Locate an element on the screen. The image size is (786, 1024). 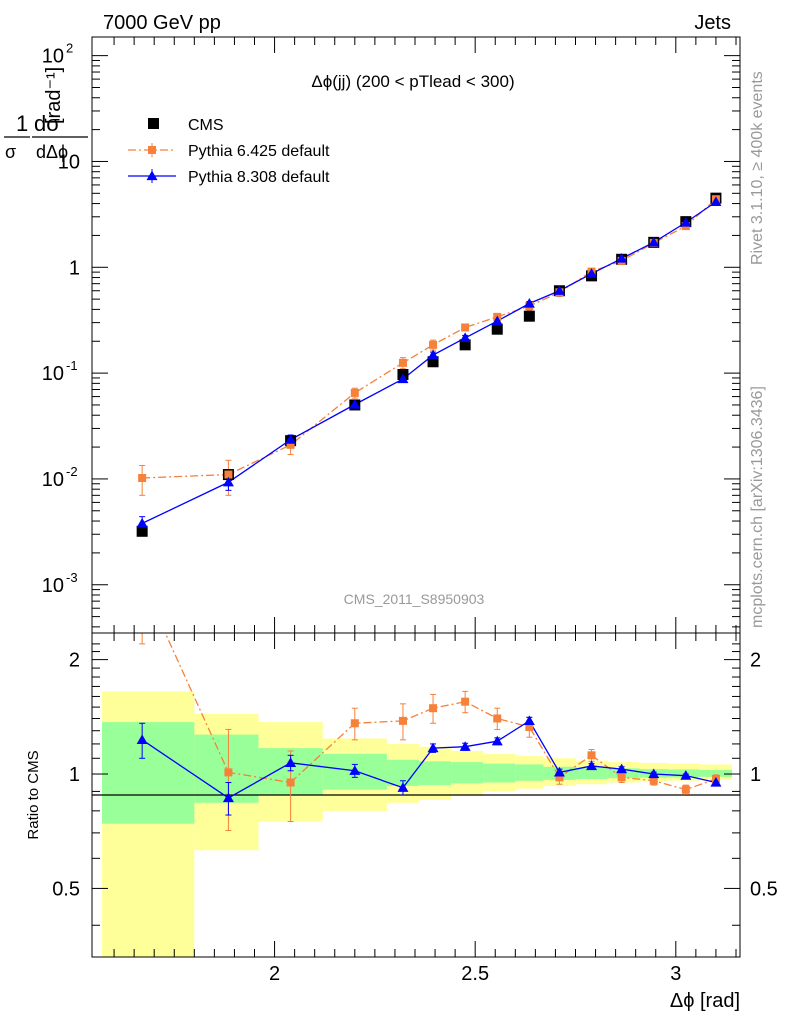
main-y-tick-label: 1 is located at coordinates (74, 268).